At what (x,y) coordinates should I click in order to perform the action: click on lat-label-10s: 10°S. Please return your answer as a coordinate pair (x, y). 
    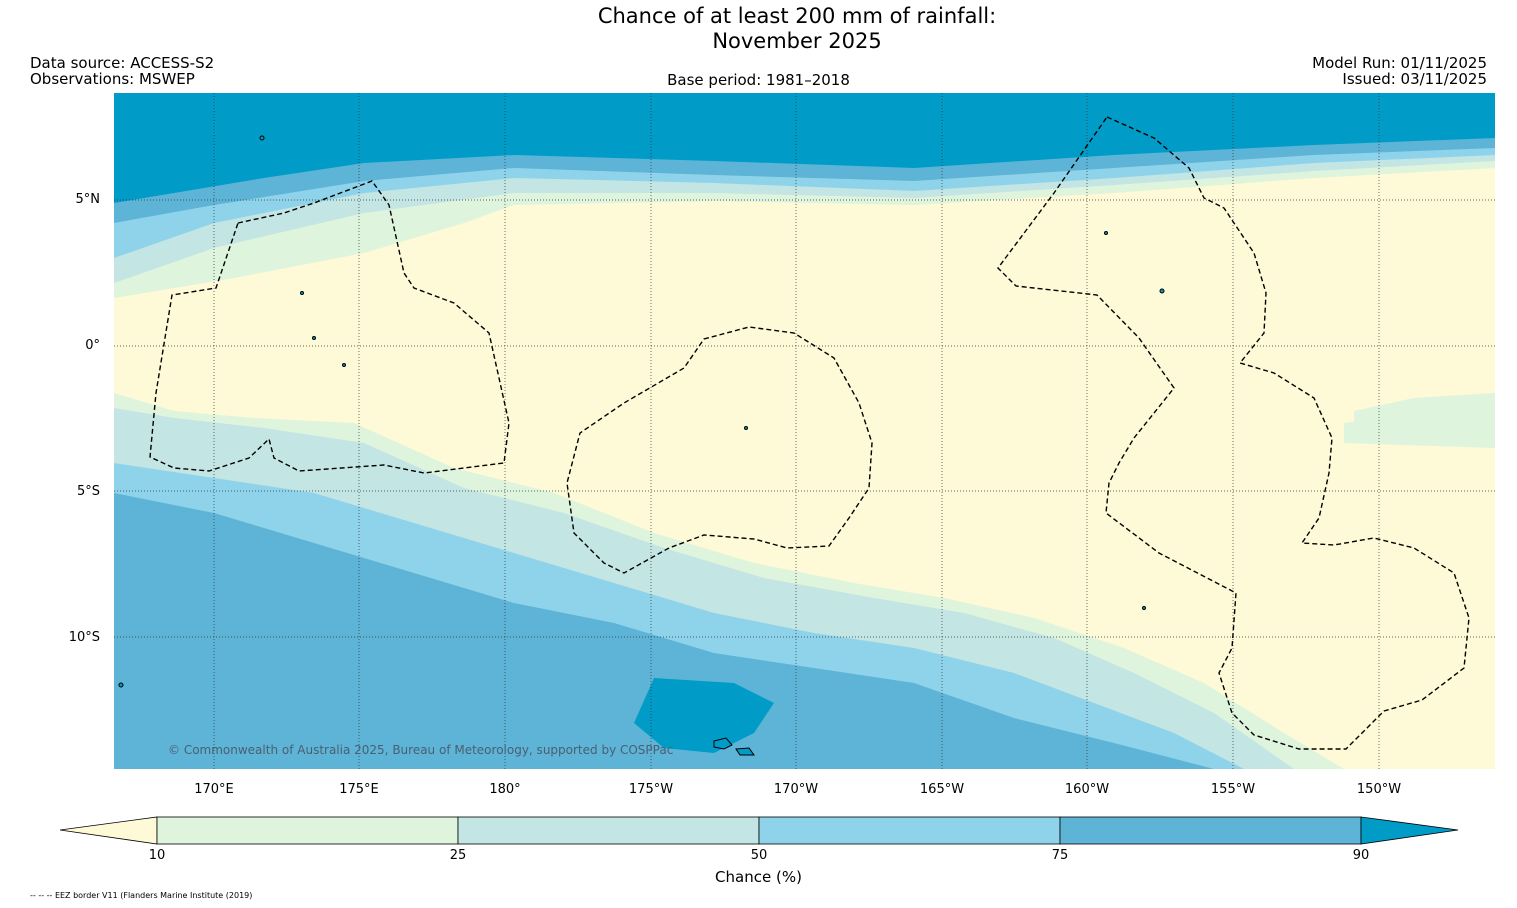
    Looking at the image, I should click on (84, 637).